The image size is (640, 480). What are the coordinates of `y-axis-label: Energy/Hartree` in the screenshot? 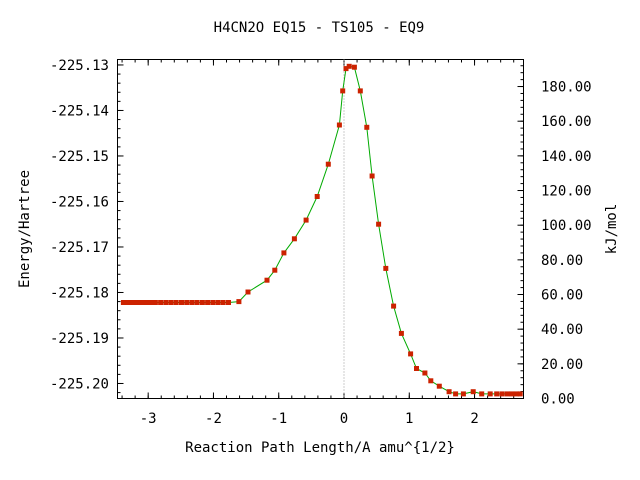 It's located at (25, 229).